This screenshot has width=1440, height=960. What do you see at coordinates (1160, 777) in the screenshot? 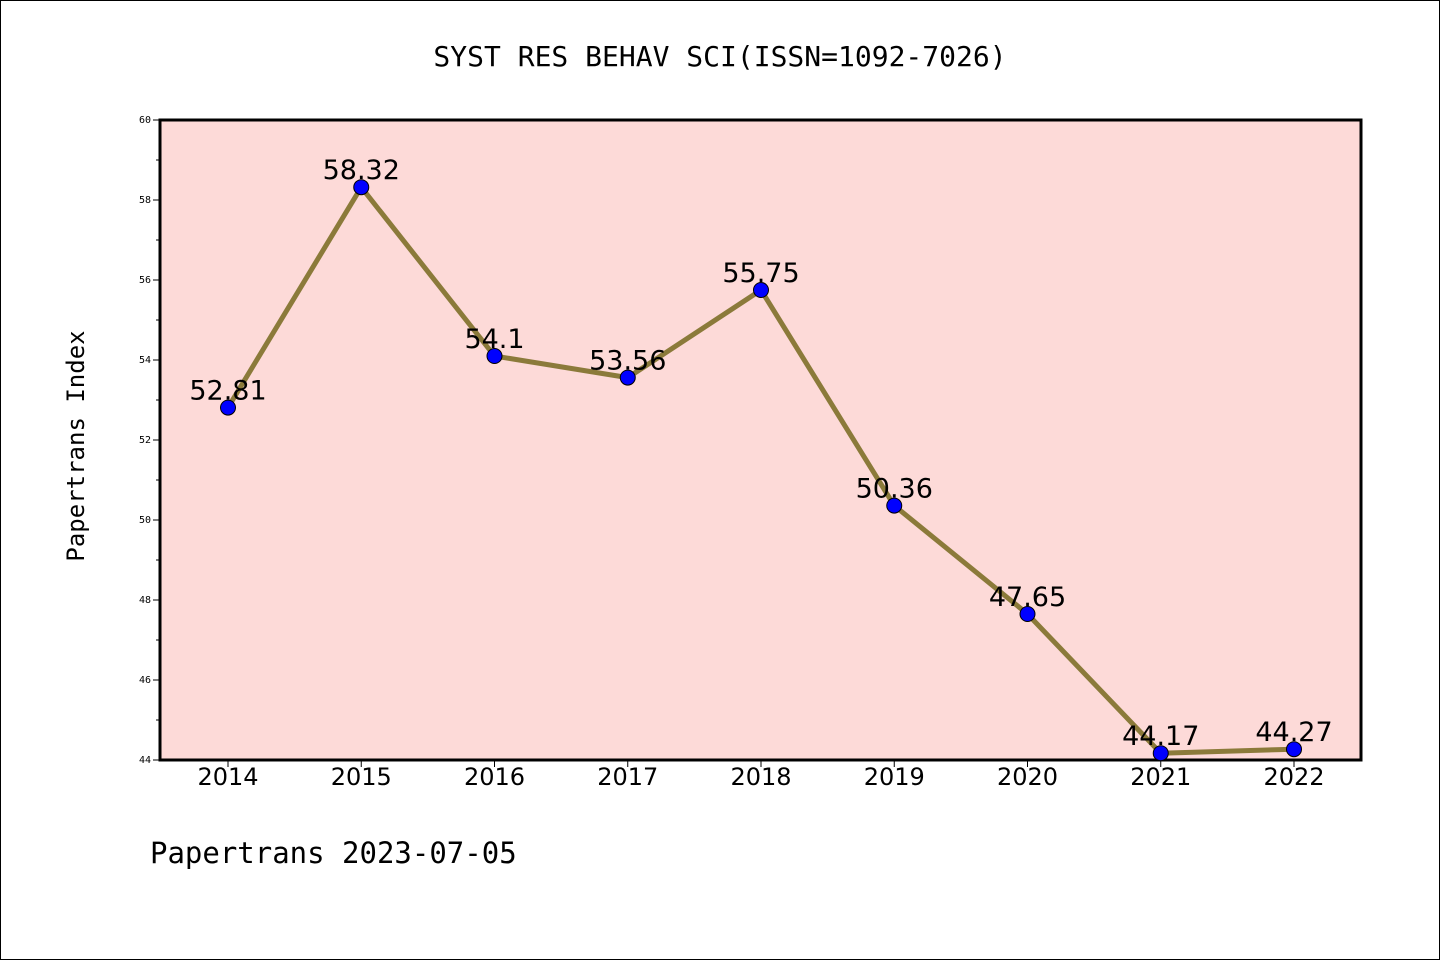
I see `x-tick-label: 2021` at bounding box center [1160, 777].